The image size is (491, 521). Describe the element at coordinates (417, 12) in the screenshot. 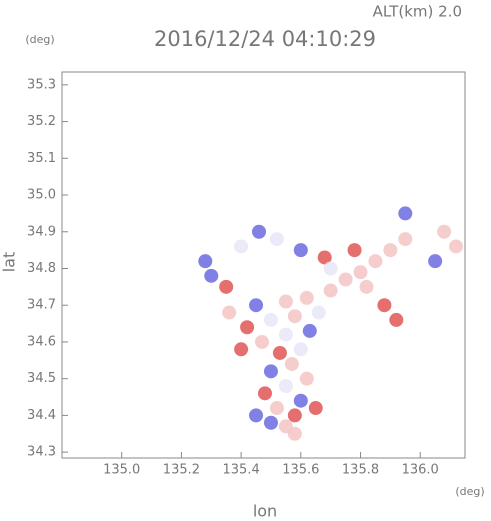

I see `altitude-label: ALT(km) 2.0` at that location.